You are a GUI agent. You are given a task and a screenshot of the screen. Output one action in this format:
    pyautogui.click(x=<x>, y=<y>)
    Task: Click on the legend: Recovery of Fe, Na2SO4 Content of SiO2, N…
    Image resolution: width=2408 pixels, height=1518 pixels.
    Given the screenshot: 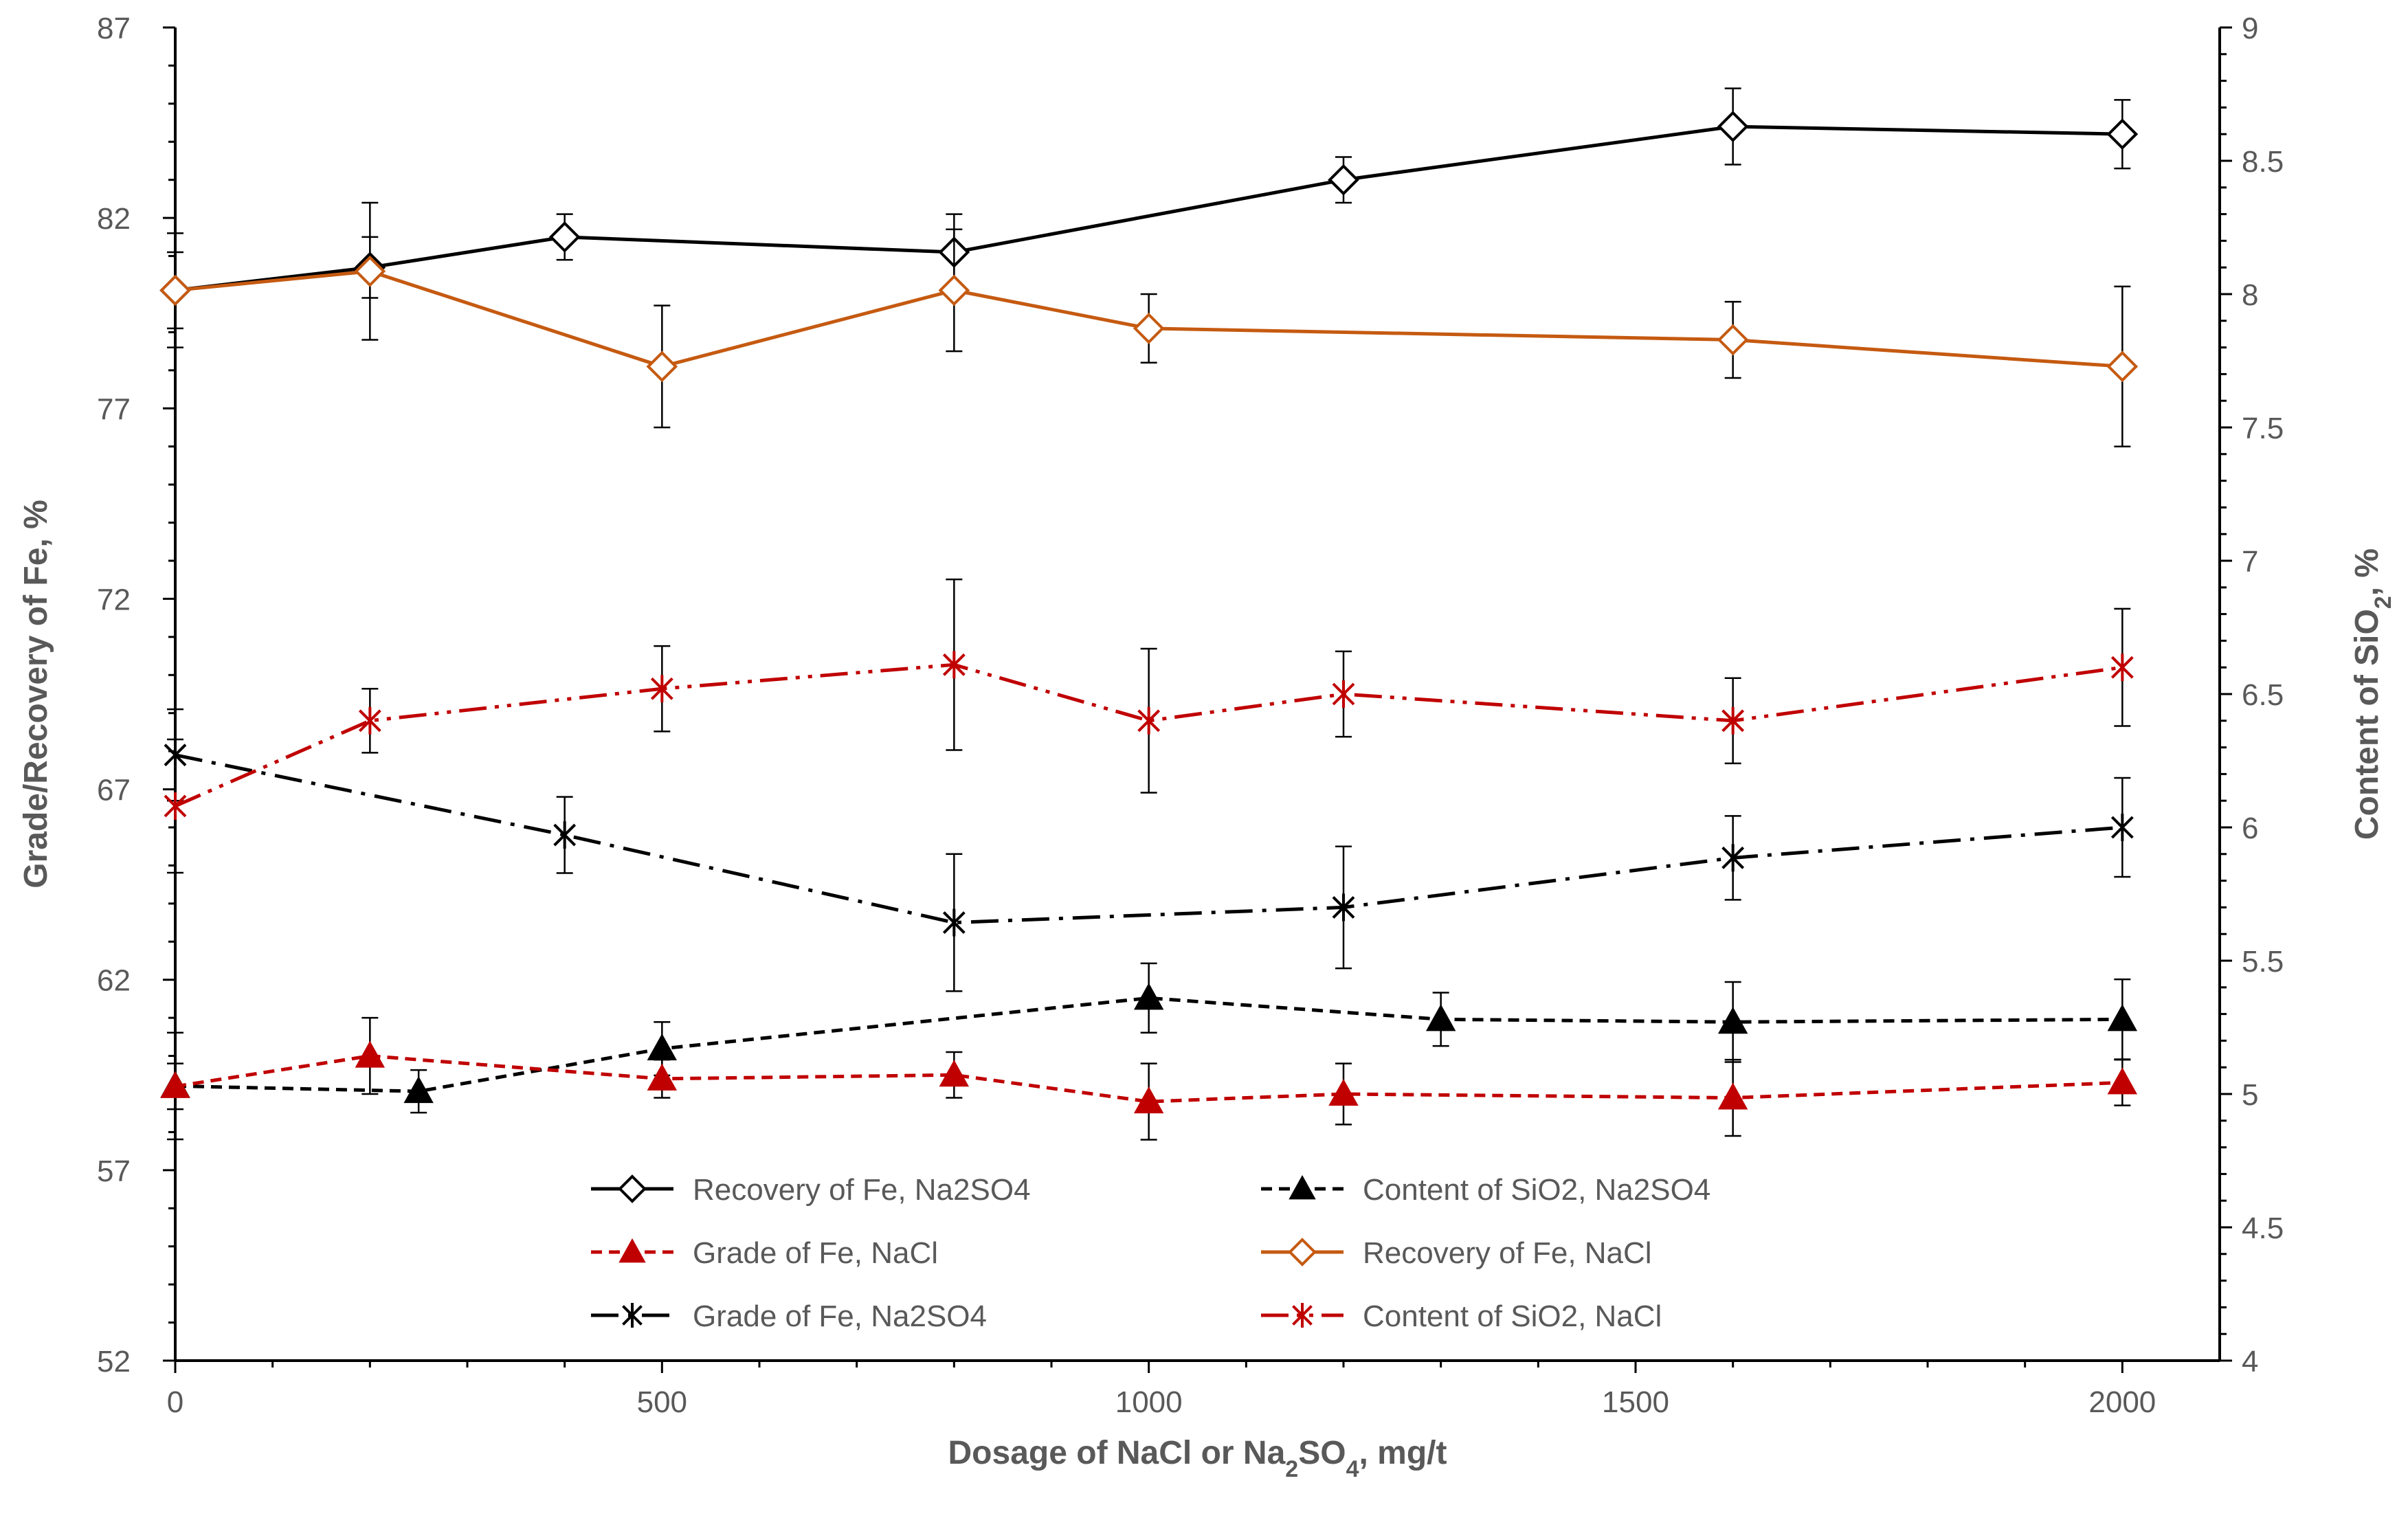 What is the action you would take?
    pyautogui.click(x=1150, y=1253)
    